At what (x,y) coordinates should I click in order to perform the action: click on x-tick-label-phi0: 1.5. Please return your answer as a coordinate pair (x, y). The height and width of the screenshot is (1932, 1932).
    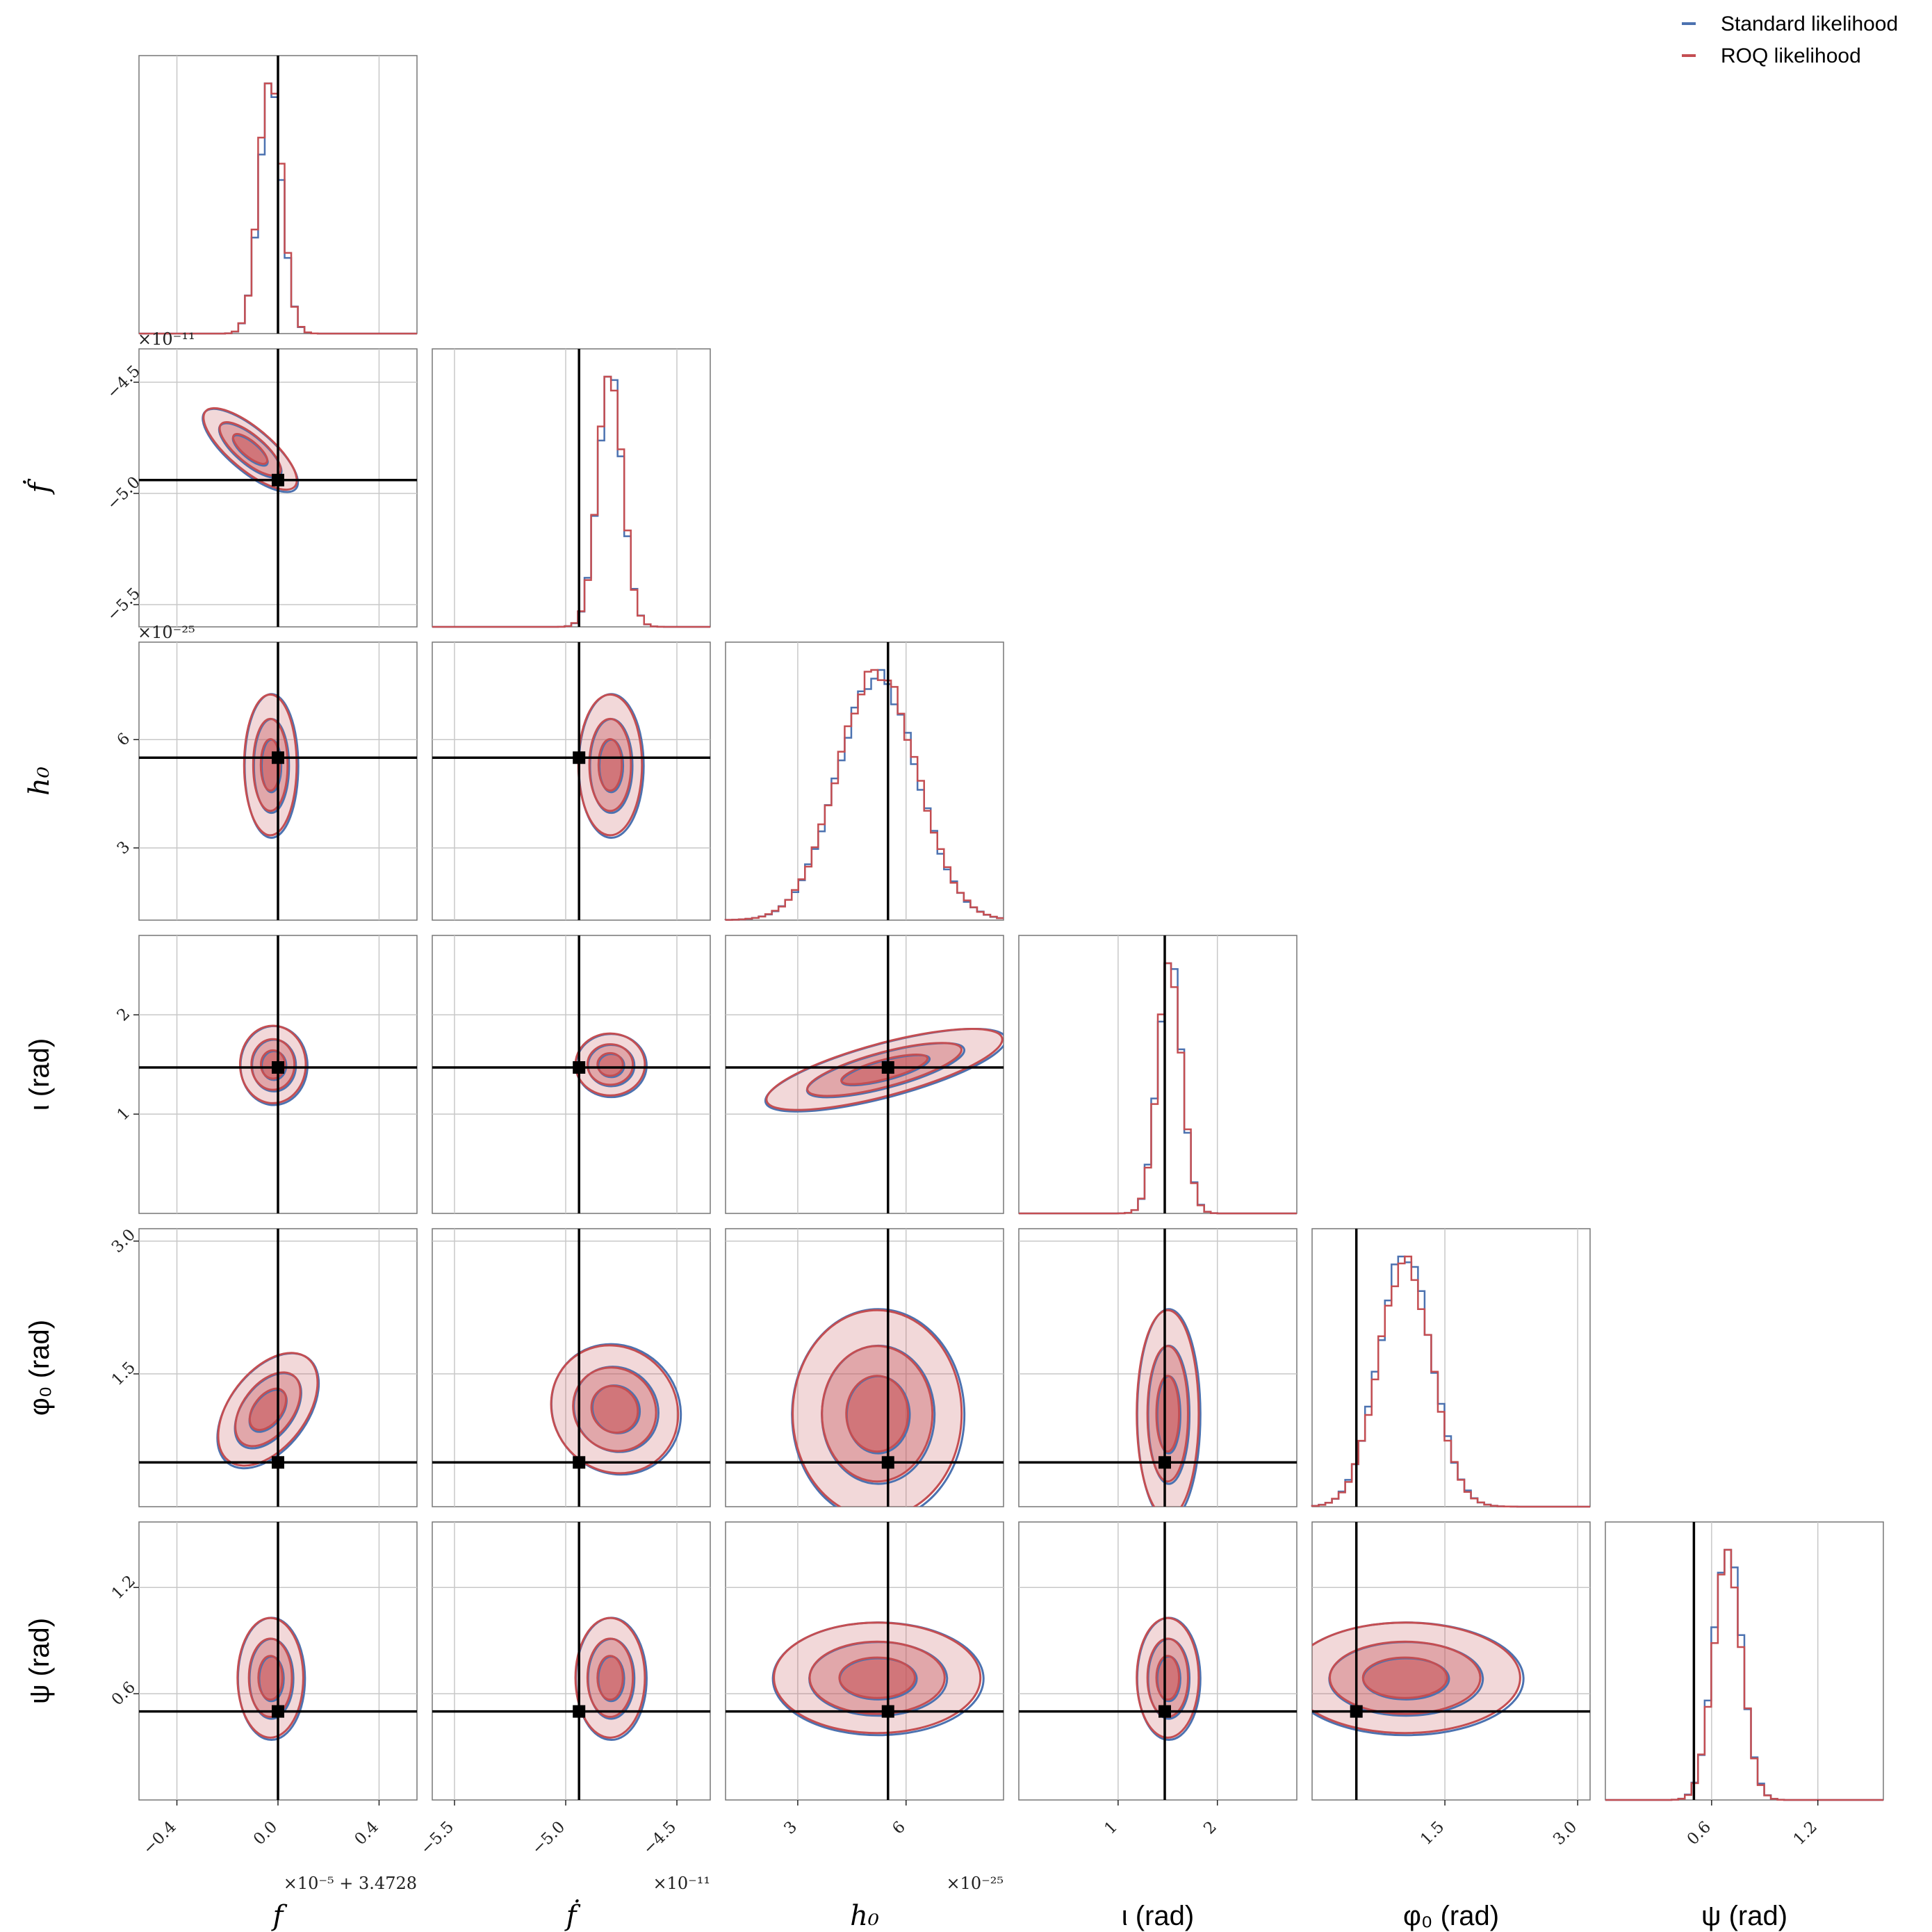
    Looking at the image, I should click on (1432, 1833).